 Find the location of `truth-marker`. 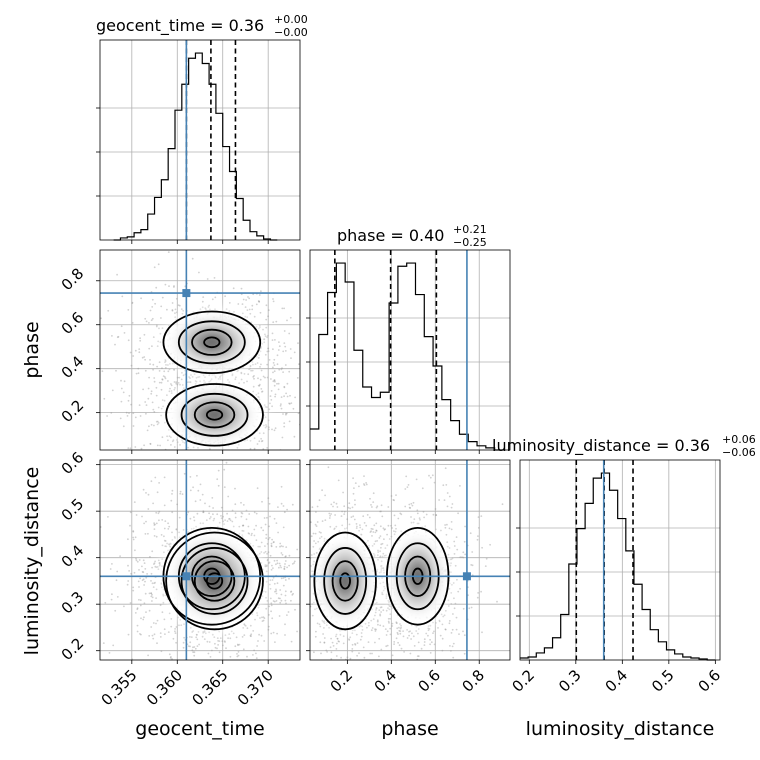

truth-marker is located at coordinates (466, 576).